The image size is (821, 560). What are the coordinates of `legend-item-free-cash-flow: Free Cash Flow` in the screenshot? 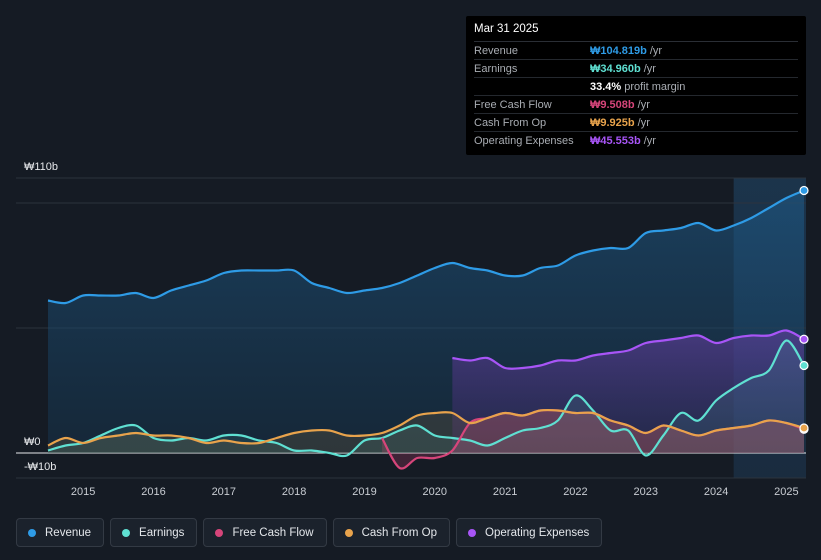 It's located at (265, 532).